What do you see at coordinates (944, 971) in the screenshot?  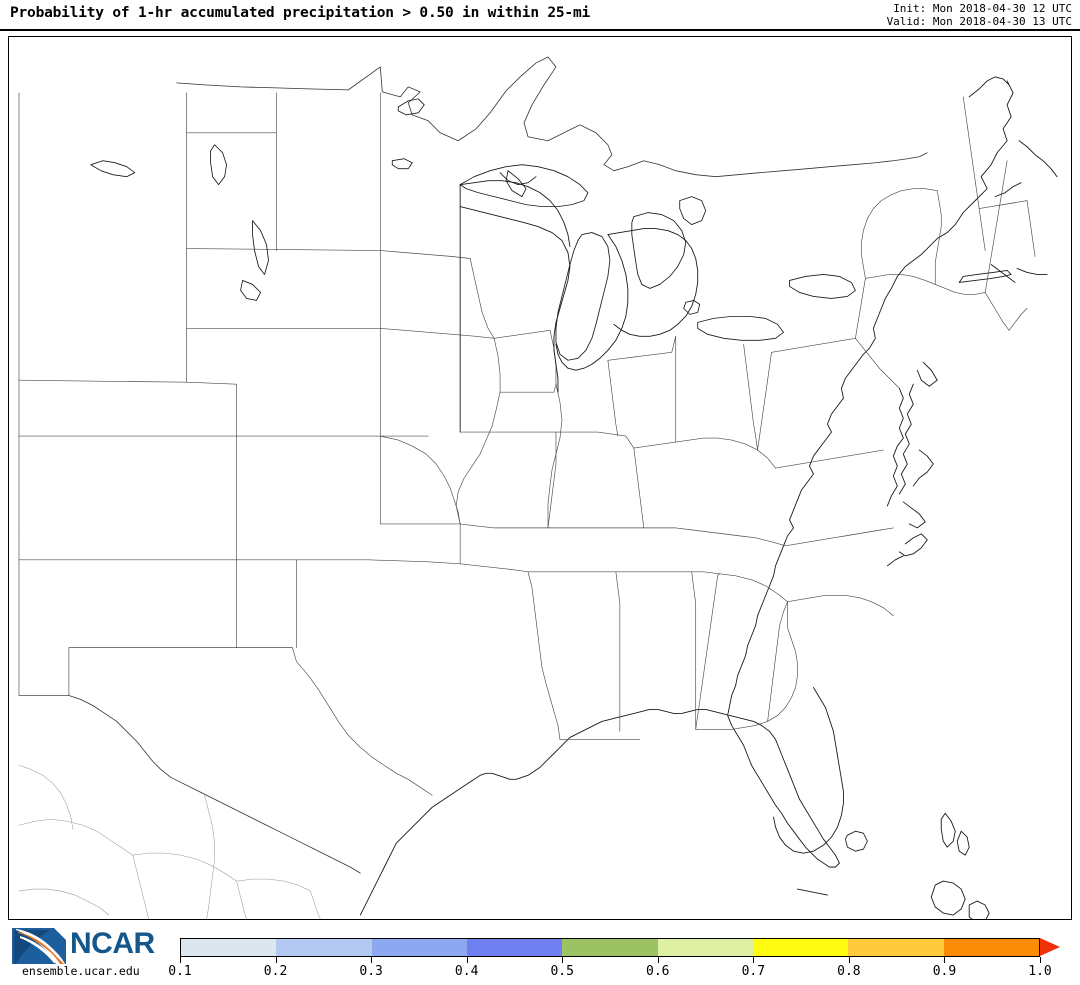 I see `colorbar-tick-label: 0.9` at bounding box center [944, 971].